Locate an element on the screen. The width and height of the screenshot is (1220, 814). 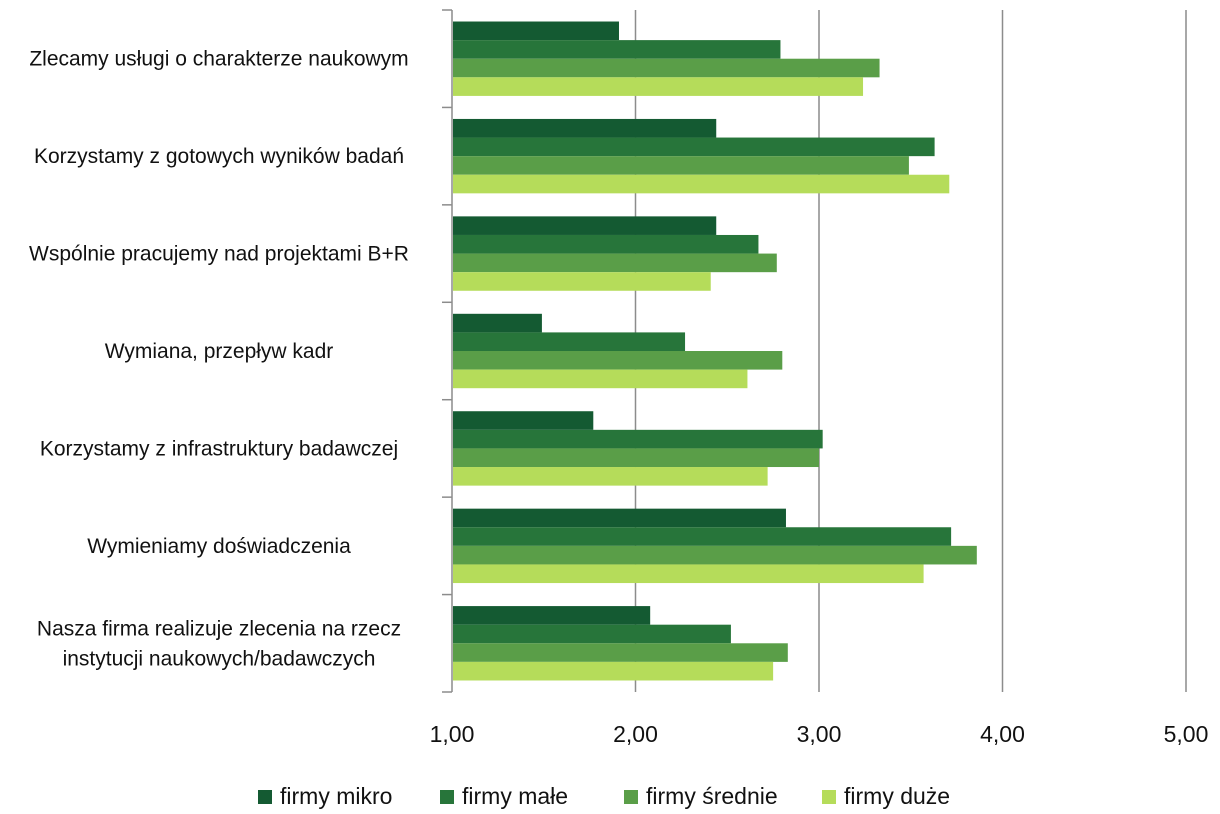
x-tick-label: 2,00 is located at coordinates (635, 734).